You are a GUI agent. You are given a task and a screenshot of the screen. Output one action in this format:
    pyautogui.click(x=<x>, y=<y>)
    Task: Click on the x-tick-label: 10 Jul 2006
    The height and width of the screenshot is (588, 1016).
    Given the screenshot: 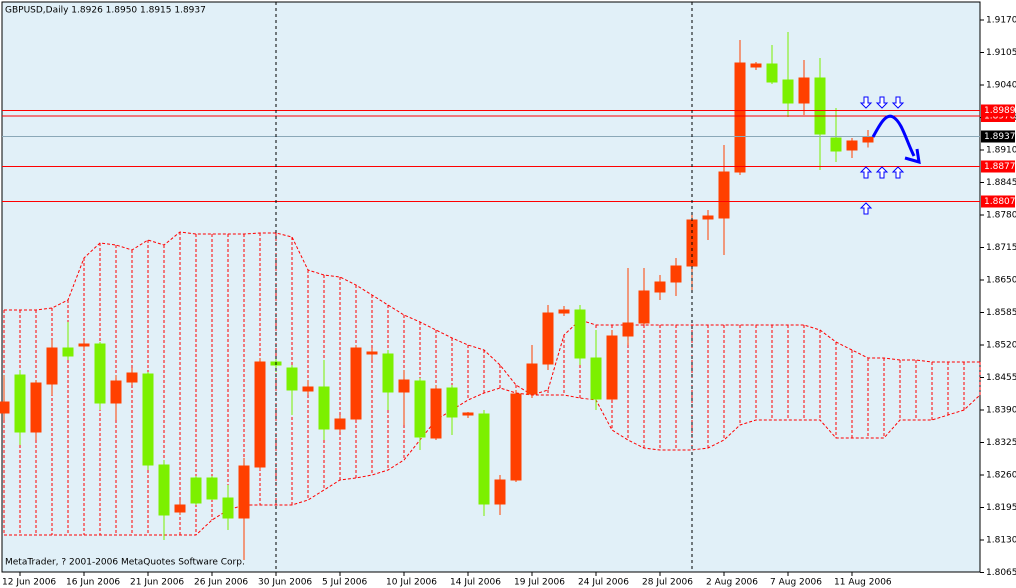 What is the action you would take?
    pyautogui.click(x=411, y=583)
    